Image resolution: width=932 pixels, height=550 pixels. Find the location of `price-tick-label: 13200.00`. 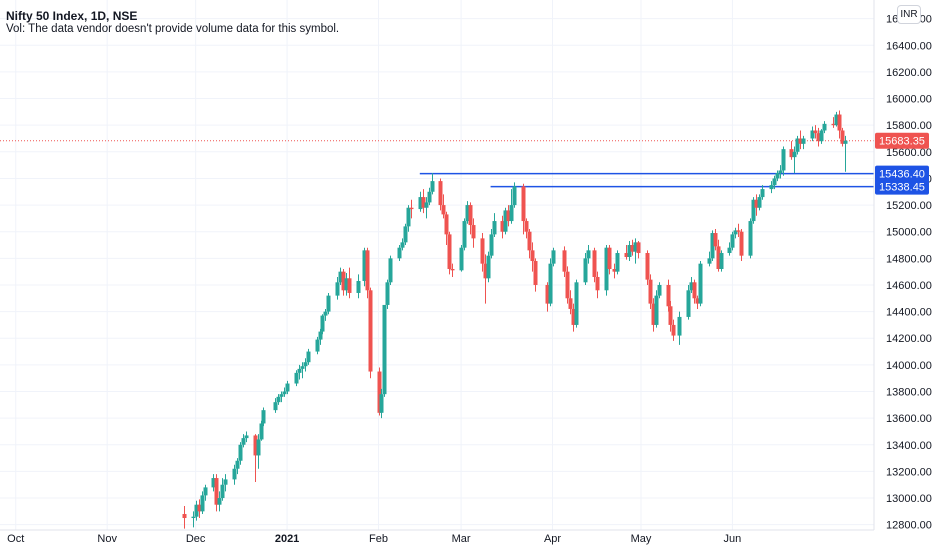

price-tick-label: 13200.00 is located at coordinates (909, 472).